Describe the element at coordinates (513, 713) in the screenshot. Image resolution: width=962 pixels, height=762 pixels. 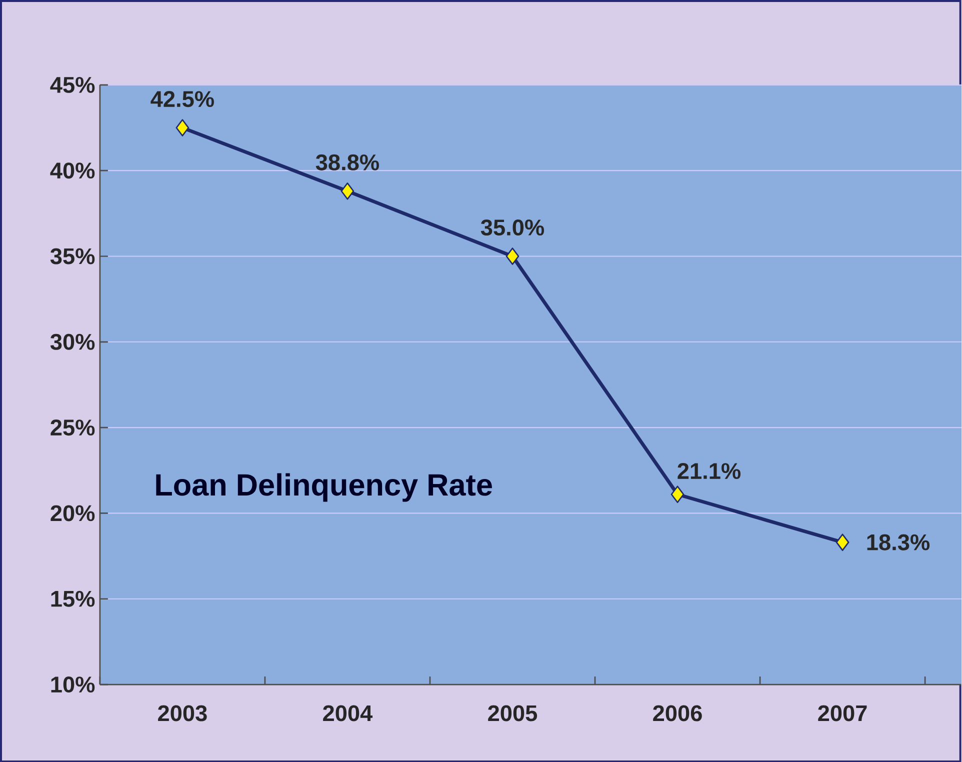
I see `x-tick-label: 2005` at that location.